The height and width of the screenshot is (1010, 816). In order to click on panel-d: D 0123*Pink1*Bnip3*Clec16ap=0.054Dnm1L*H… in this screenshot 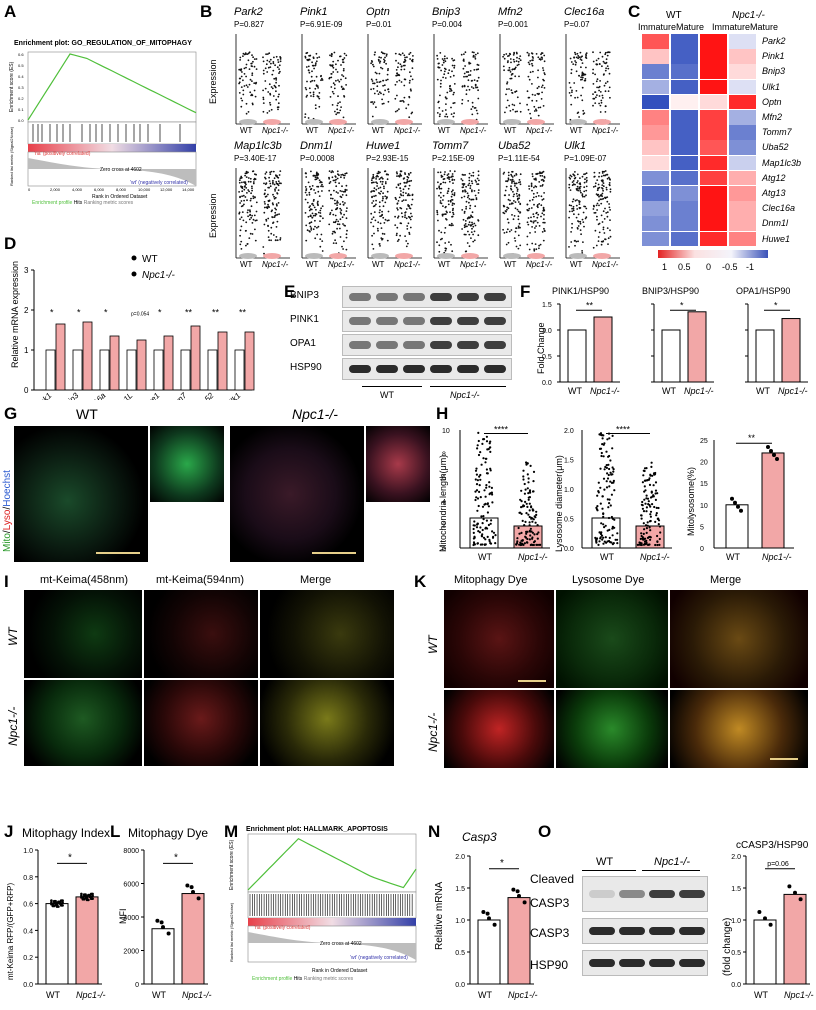, I will do `click(130, 316)`.